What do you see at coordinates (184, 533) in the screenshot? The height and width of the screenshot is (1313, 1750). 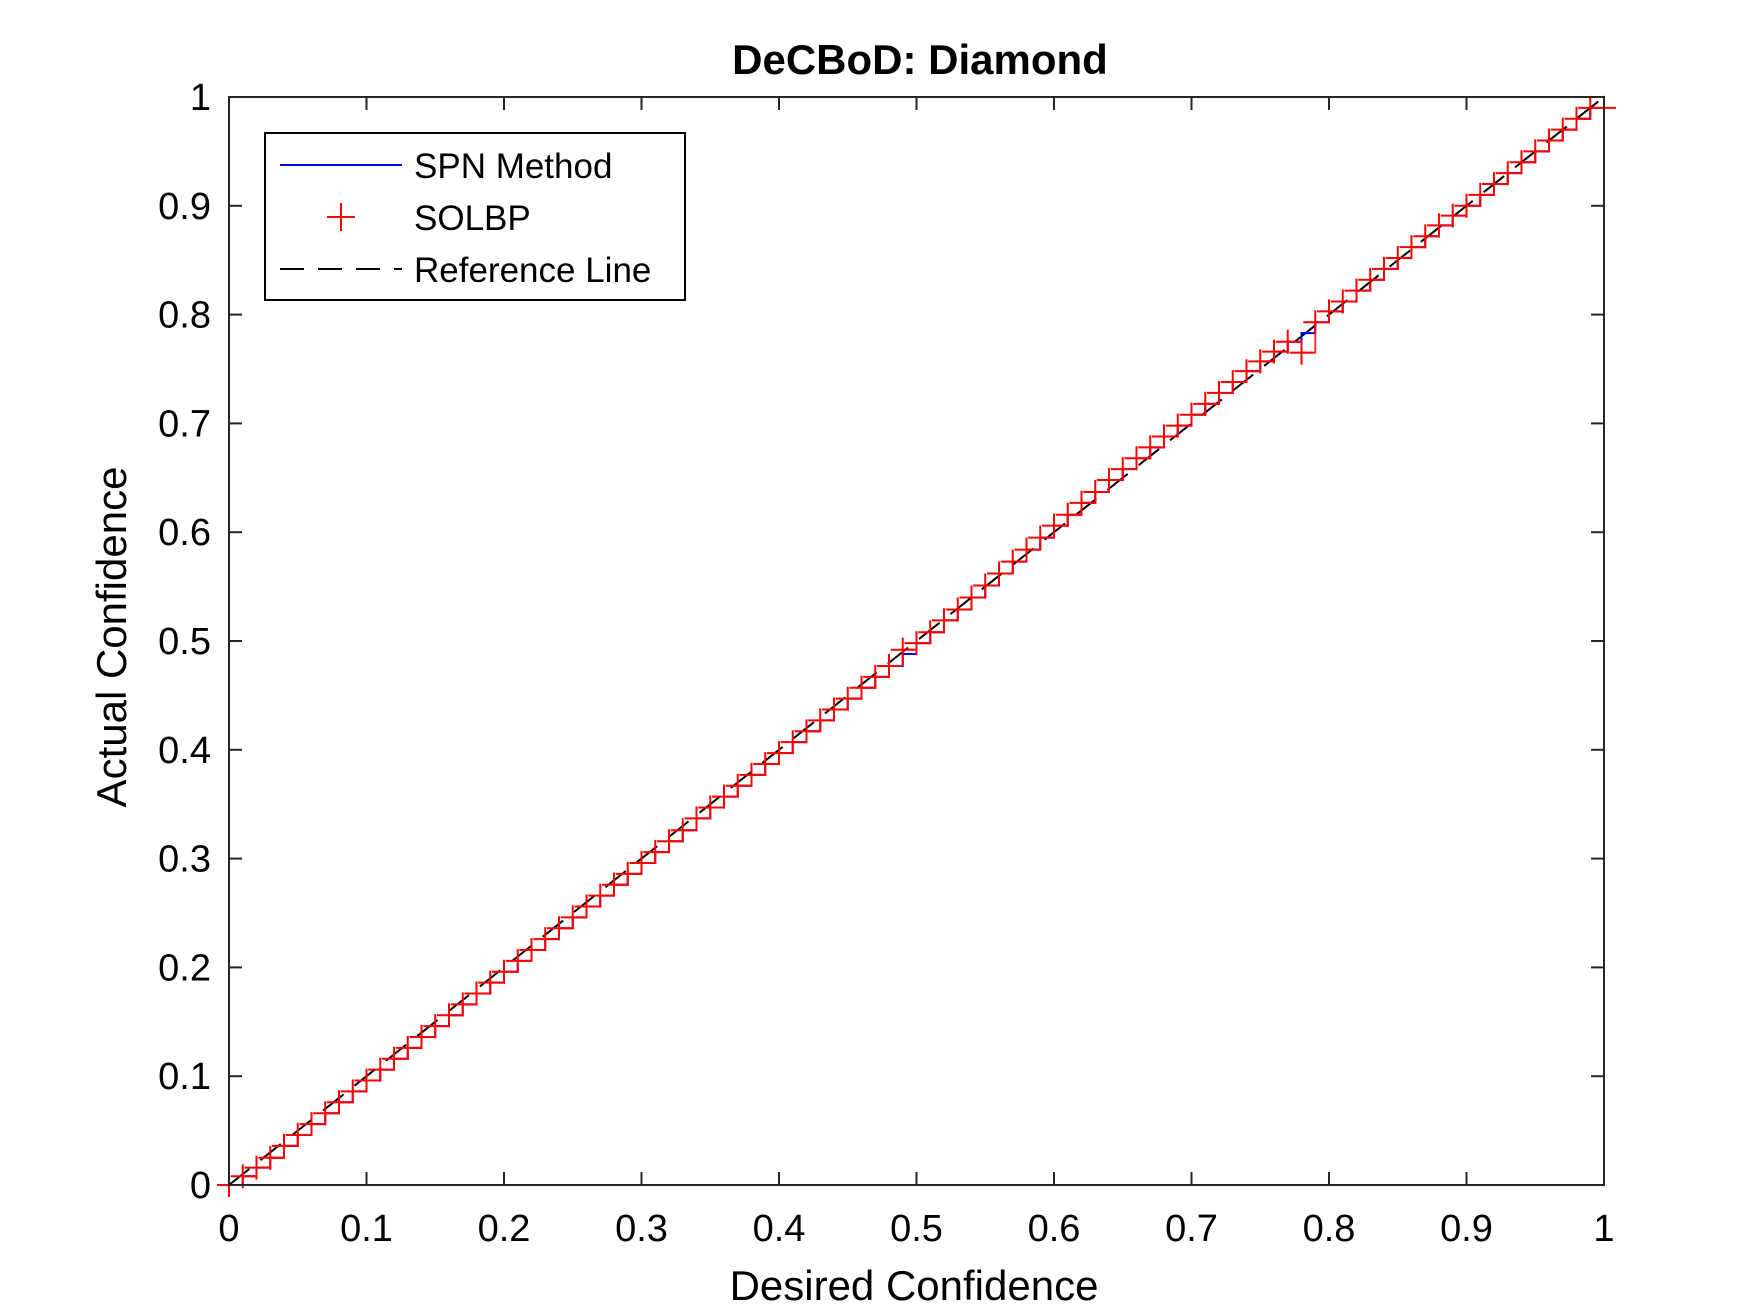 I see `y-tick-label: 0.6` at bounding box center [184, 533].